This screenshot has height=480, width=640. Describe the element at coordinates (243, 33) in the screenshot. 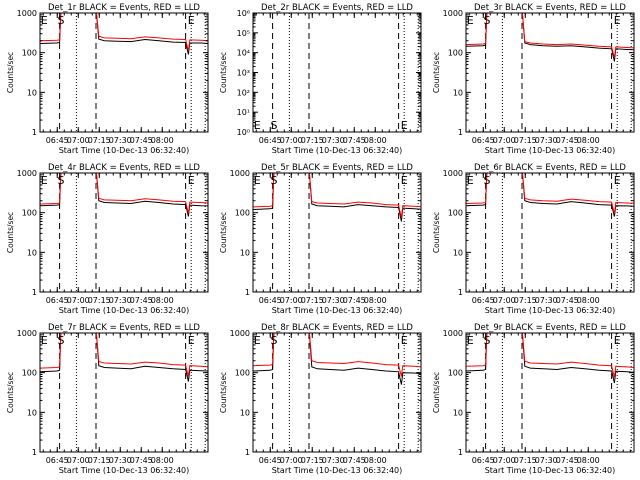

I see `y-tick-label: 10⁵` at that location.